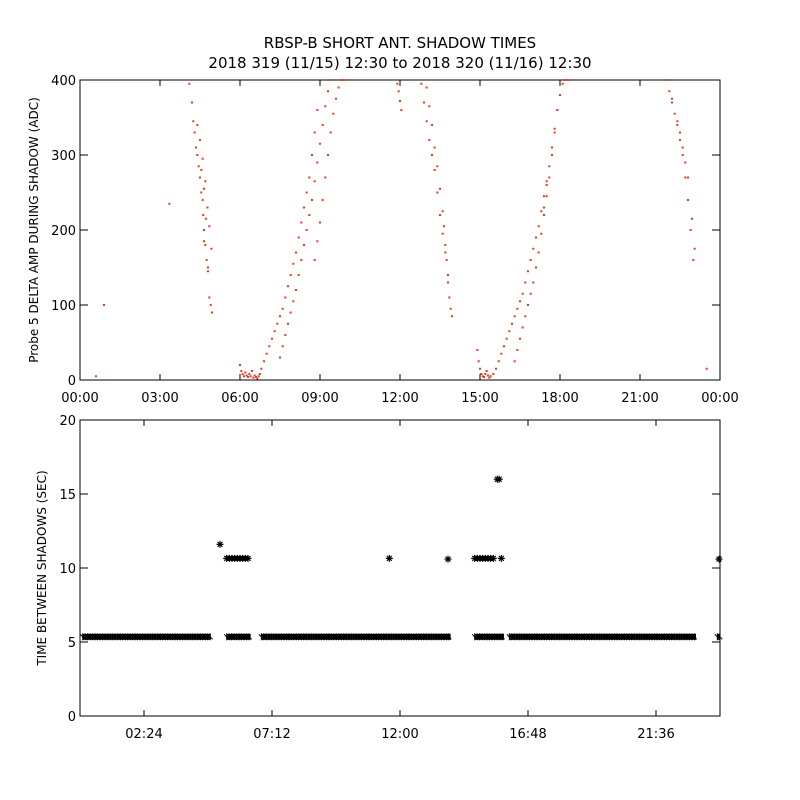 This screenshot has width=800, height=800. What do you see at coordinates (655, 734) in the screenshot?
I see `x-tick-label: 21:36` at bounding box center [655, 734].